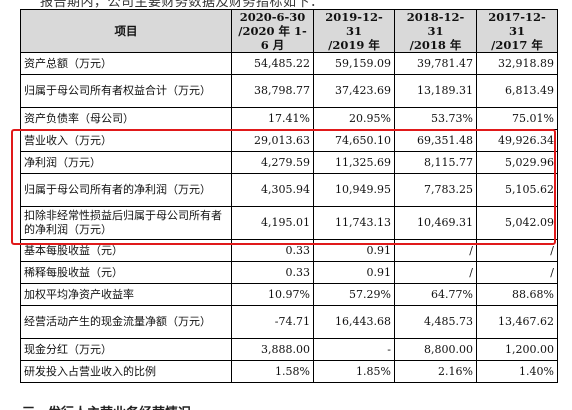 This screenshot has height=410, width=572. I want to click on row-value: 1.58%, so click(272, 371).